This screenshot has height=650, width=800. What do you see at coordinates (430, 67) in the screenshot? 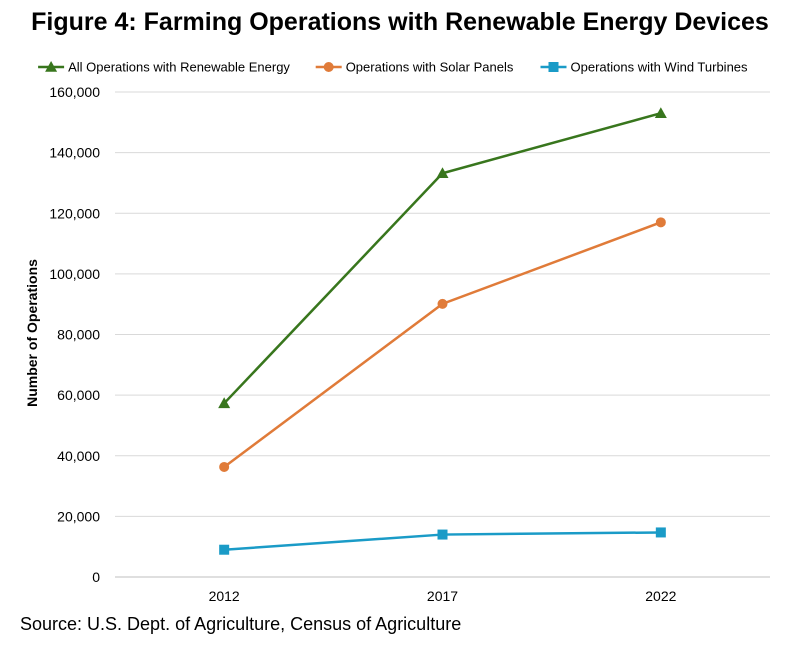
I see `legend-label: Operations with Solar Panels` at bounding box center [430, 67].